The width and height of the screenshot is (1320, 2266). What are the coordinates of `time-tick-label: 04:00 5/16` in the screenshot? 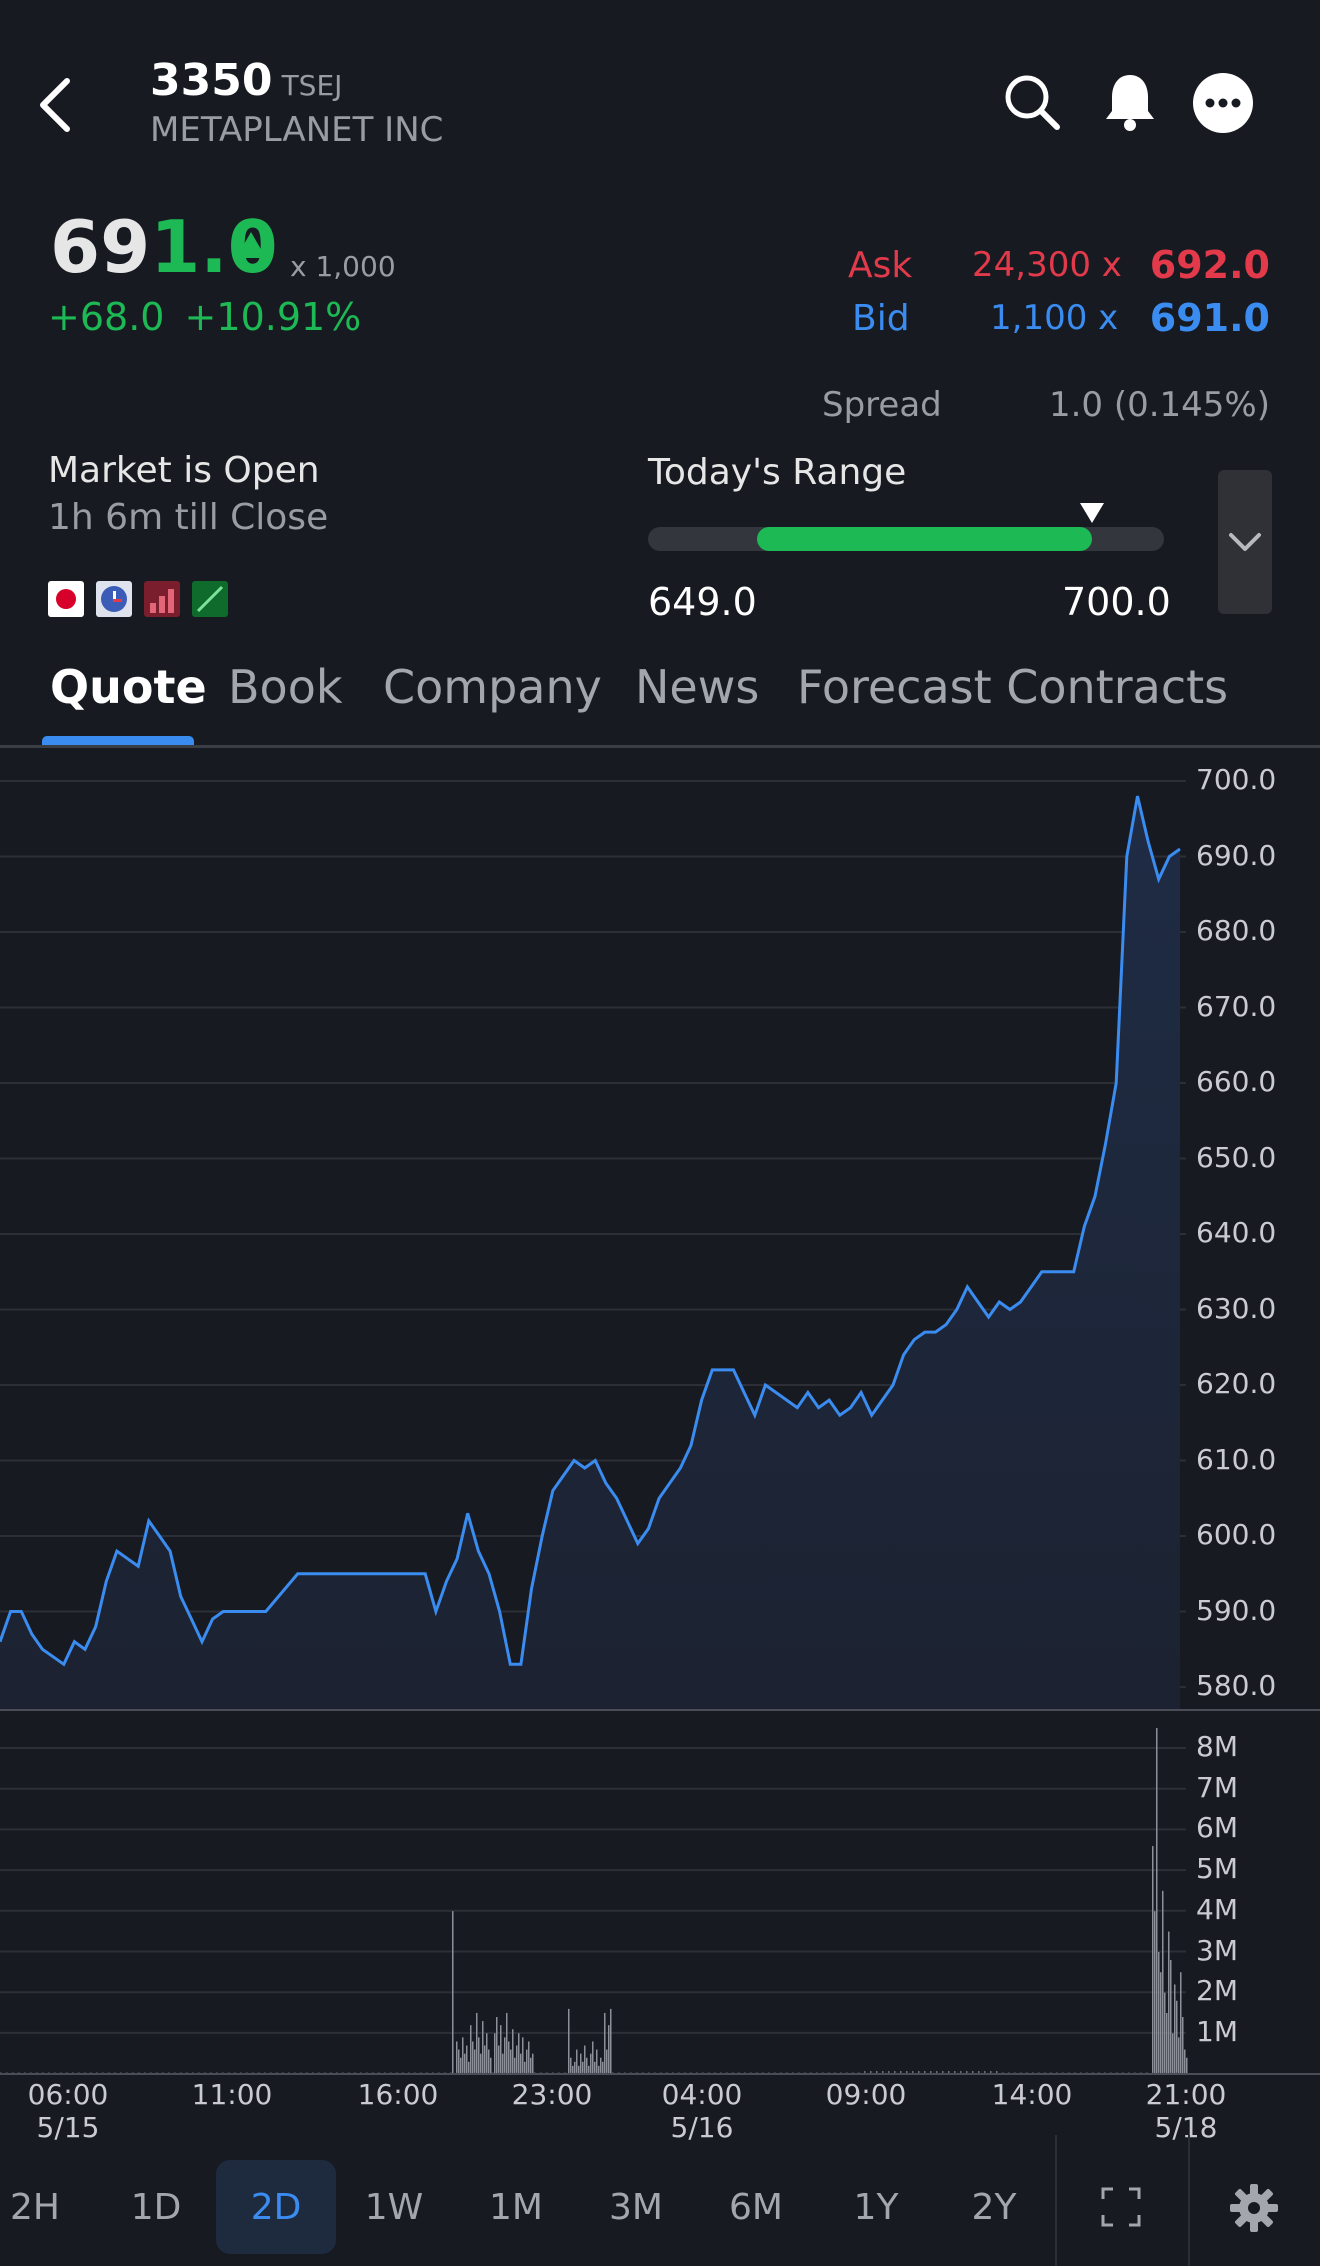 It's located at (702, 2111).